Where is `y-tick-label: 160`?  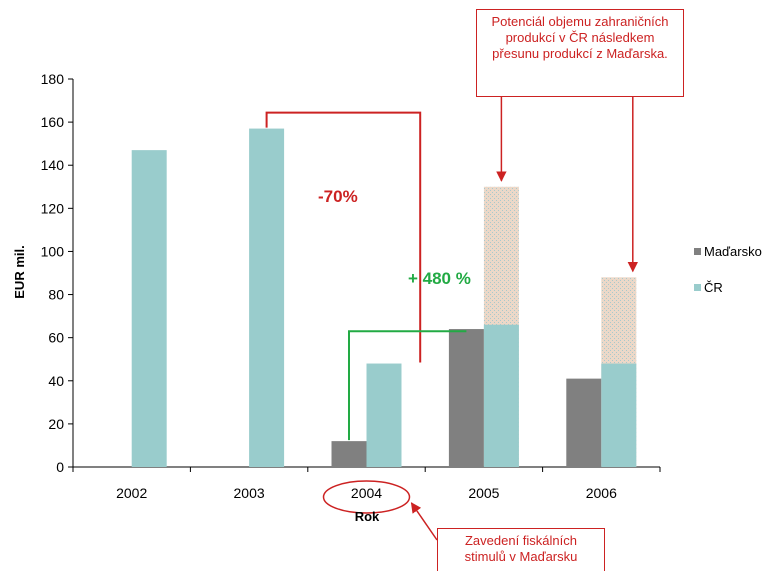
y-tick-label: 160 is located at coordinates (53, 122).